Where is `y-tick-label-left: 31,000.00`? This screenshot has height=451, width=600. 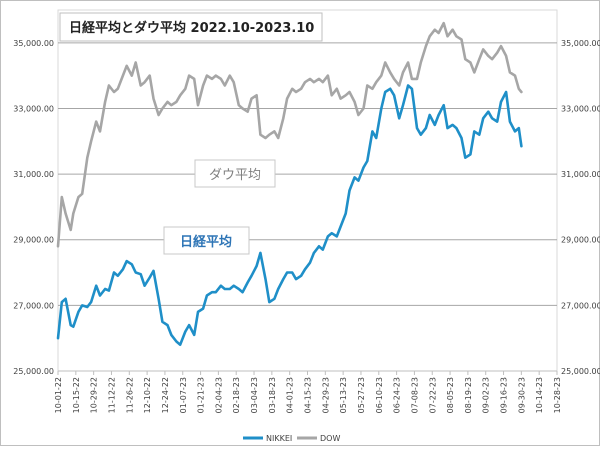
y-tick-label-left: 31,000.00 is located at coordinates (33, 174).